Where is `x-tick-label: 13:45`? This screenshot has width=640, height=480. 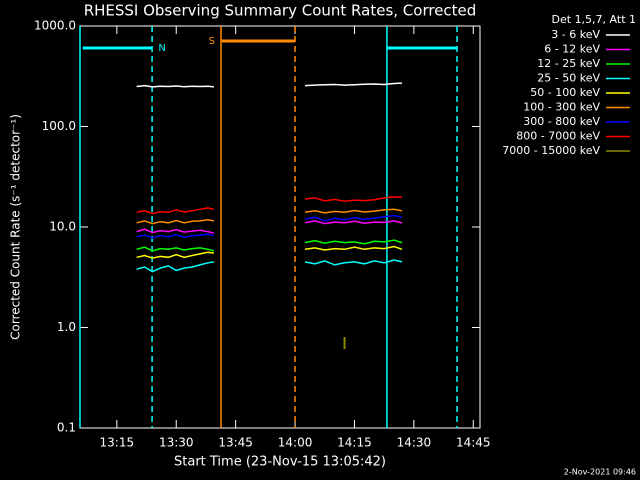 x-tick-label: 13:45 is located at coordinates (235, 443).